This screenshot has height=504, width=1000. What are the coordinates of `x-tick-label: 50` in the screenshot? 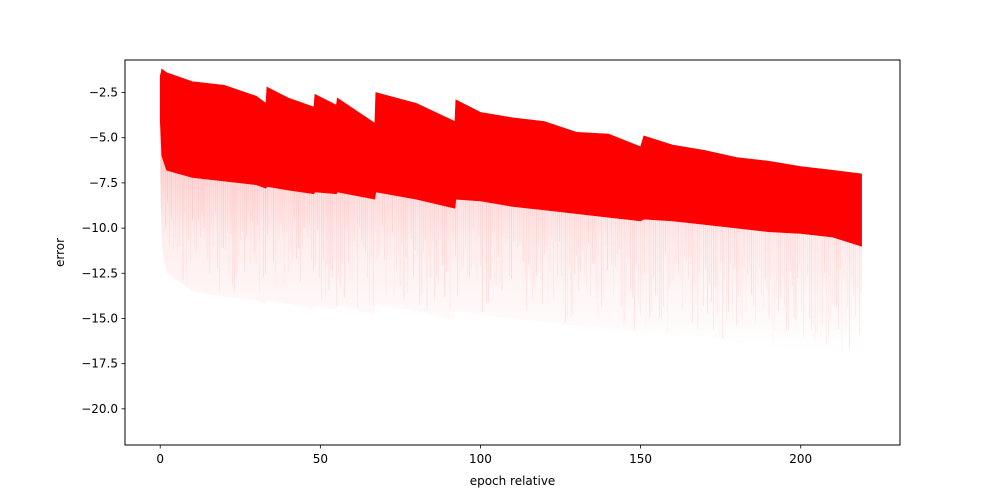 It's located at (320, 459).